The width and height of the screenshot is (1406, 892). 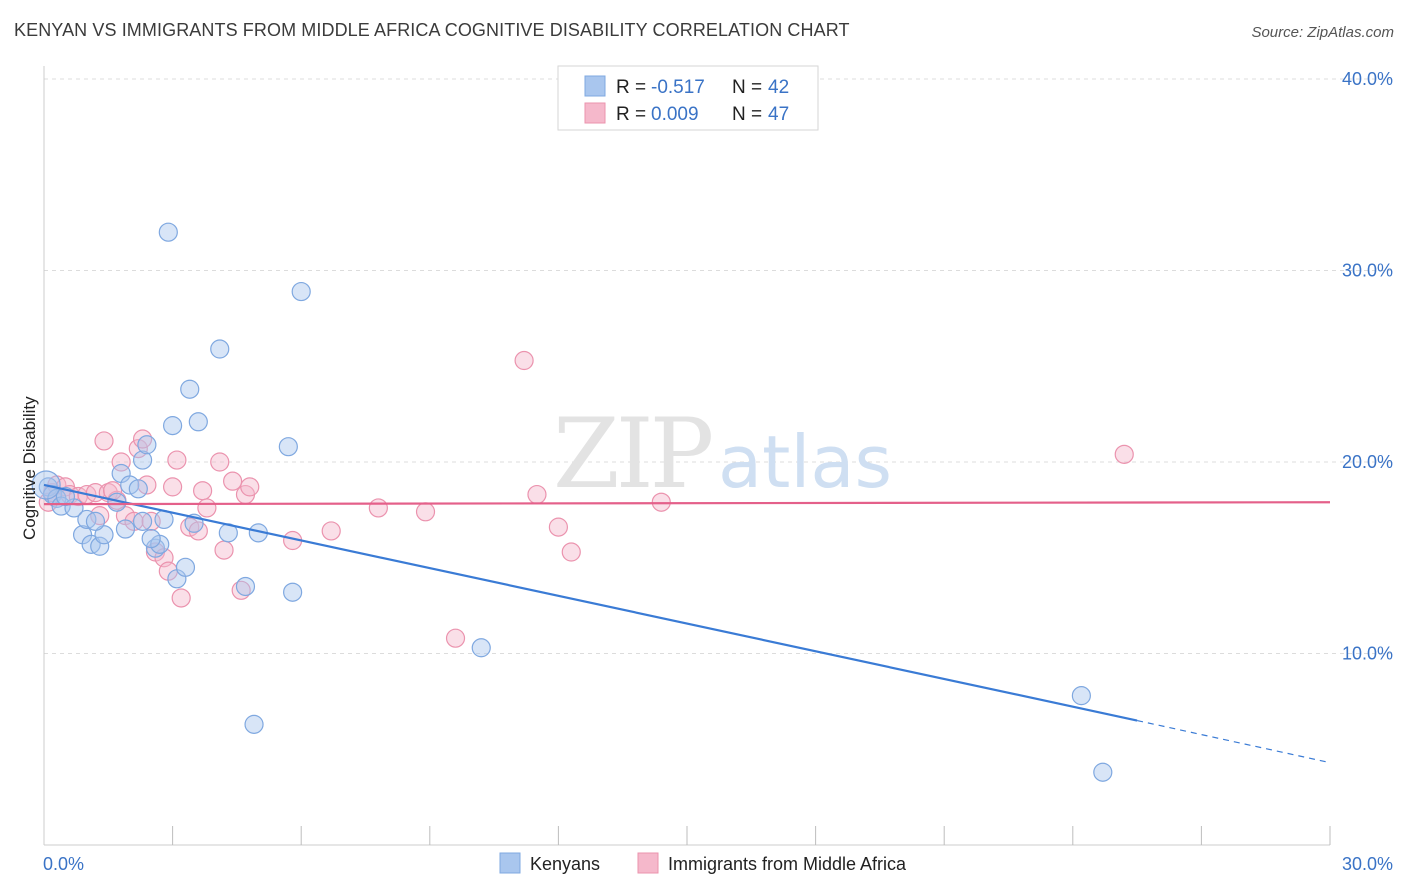 What do you see at coordinates (787, 864) in the screenshot?
I see `bottom-legend-immigrants: Immigrants from Middle Africa` at bounding box center [787, 864].